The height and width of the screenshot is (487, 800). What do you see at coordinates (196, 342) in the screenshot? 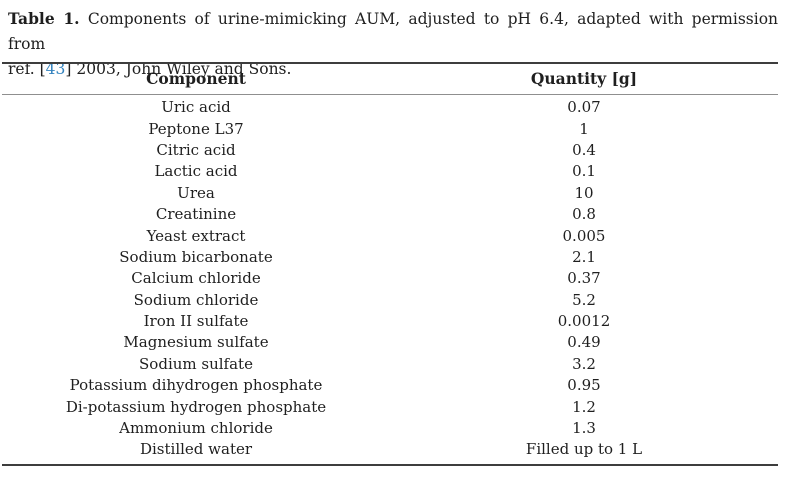
I see `component-cell: Magnesium sulfate` at bounding box center [196, 342].